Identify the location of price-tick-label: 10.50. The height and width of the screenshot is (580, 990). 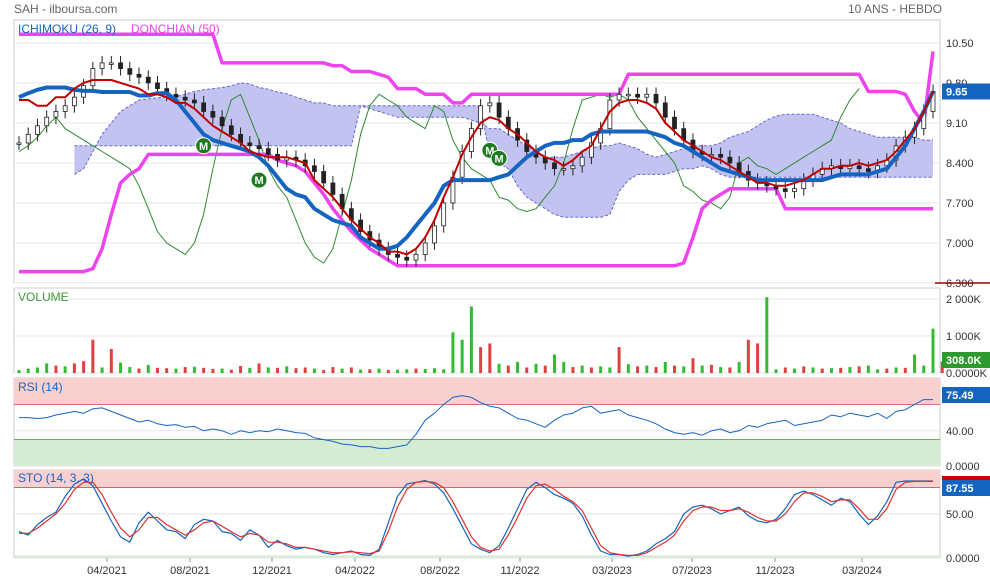
(960, 44).